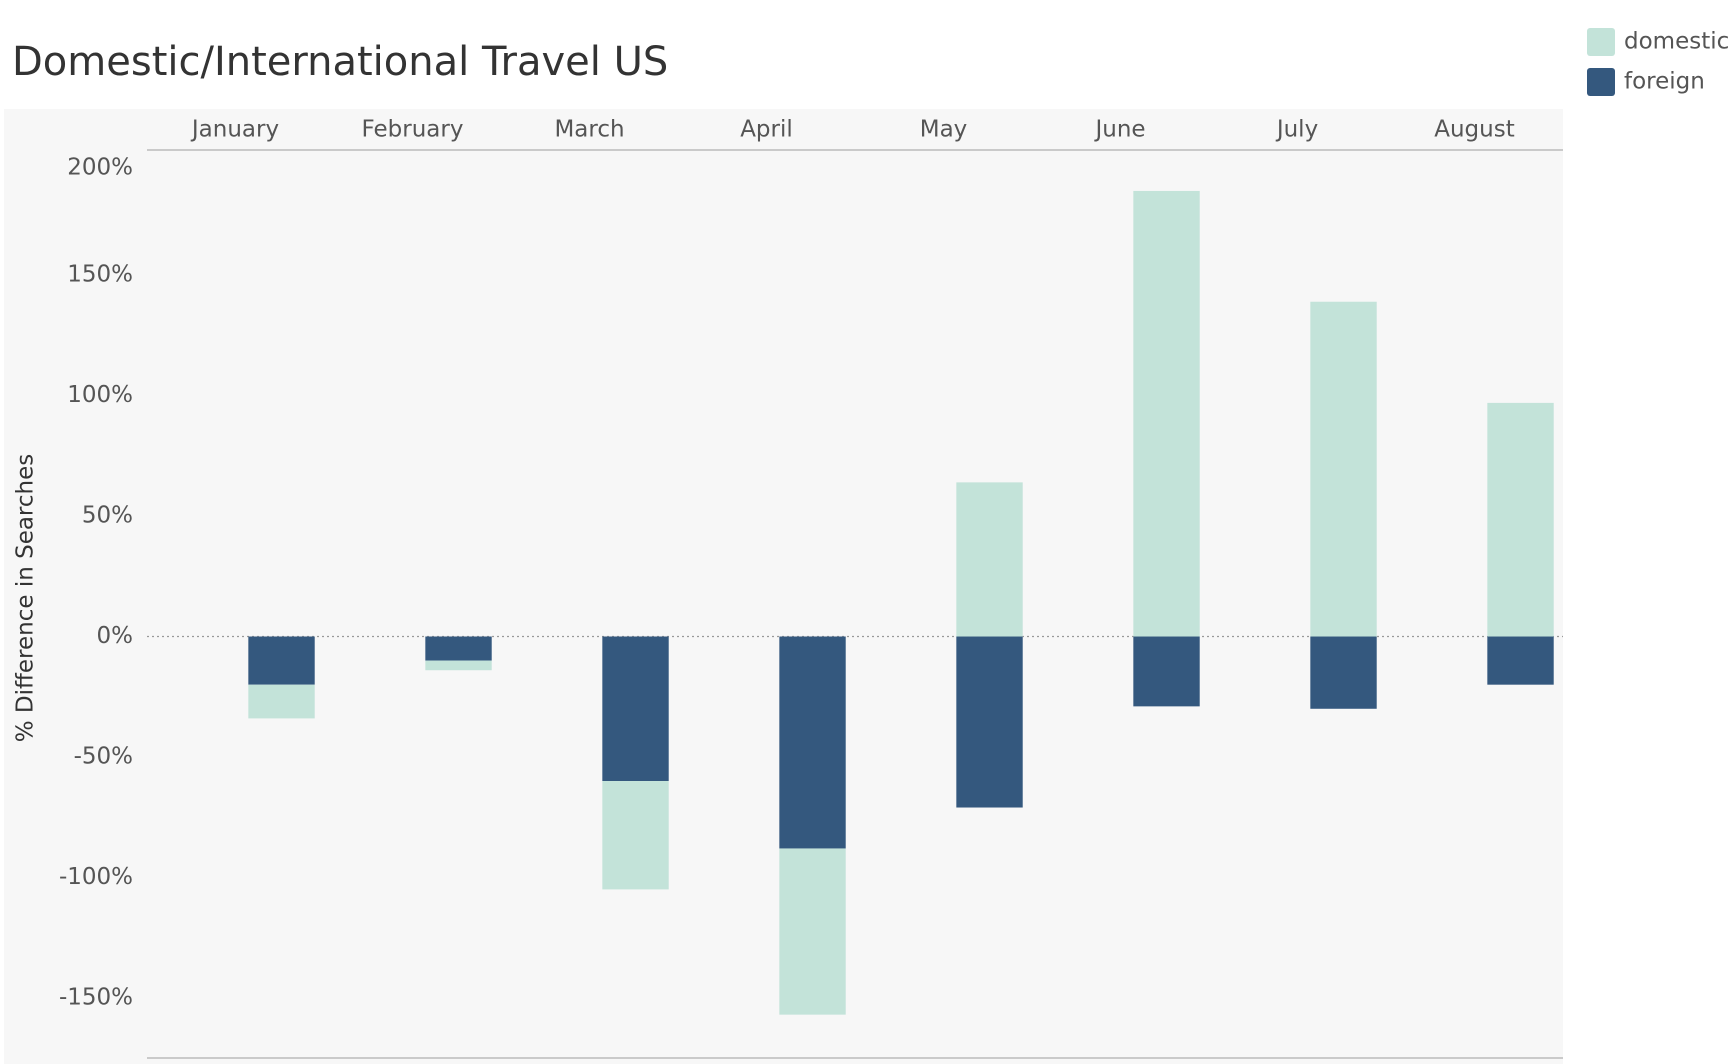 Image resolution: width=1728 pixels, height=1064 pixels. What do you see at coordinates (234, 130) in the screenshot?
I see `x-tick-label: January` at bounding box center [234, 130].